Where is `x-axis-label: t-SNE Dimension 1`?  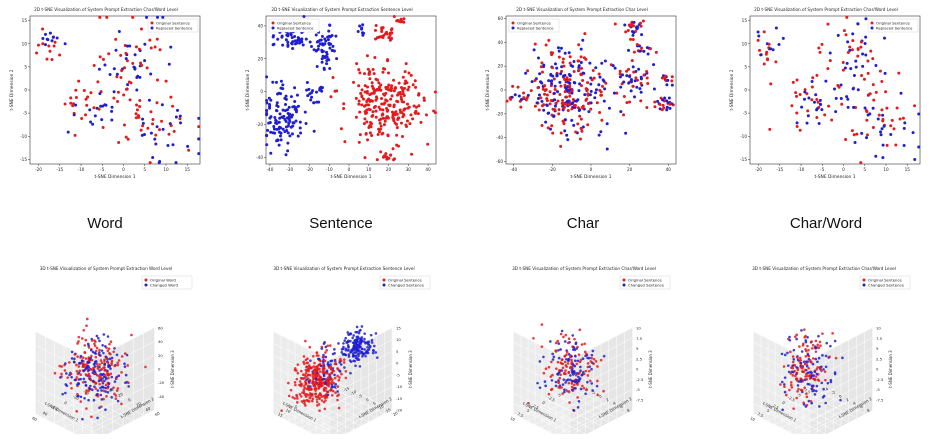 x-axis-label: t-SNE Dimension 1 is located at coordinates (834, 177).